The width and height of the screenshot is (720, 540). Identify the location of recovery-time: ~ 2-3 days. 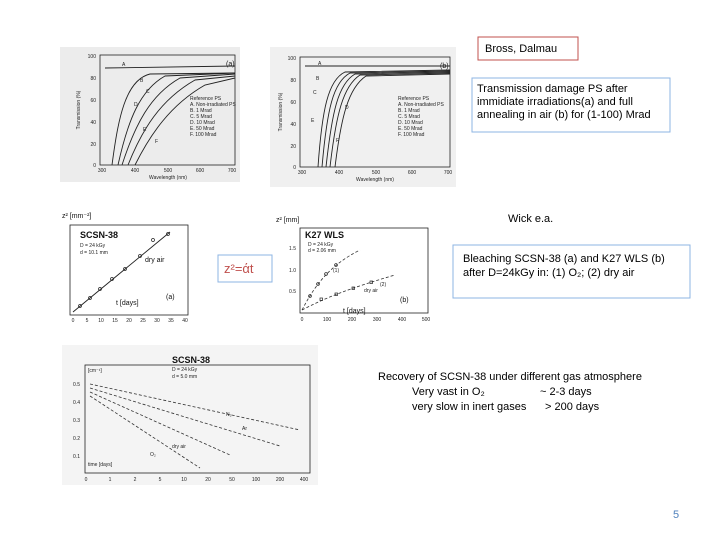
(566, 392).